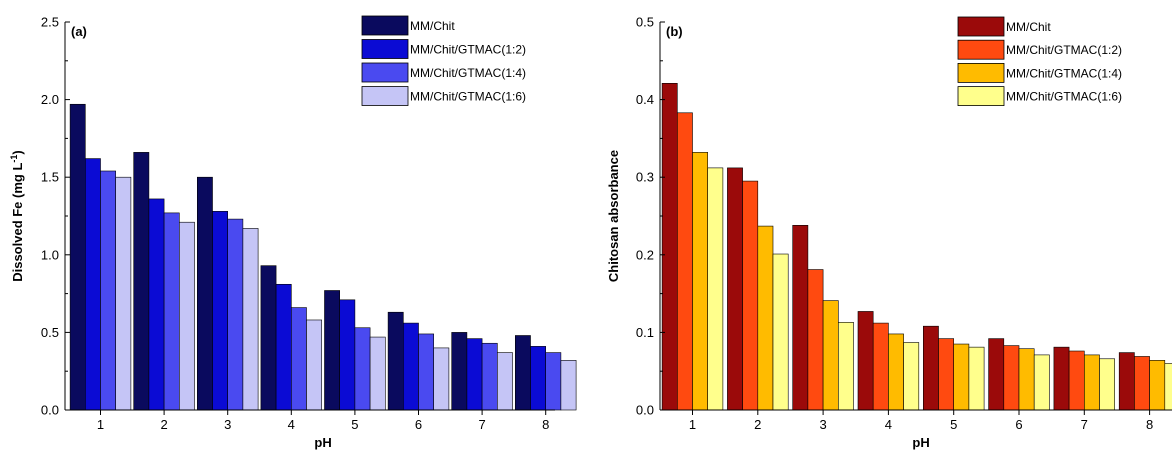 This screenshot has height=452, width=1172. What do you see at coordinates (896, 372) in the screenshot?
I see `bar-2-s3-pH4` at bounding box center [896, 372].